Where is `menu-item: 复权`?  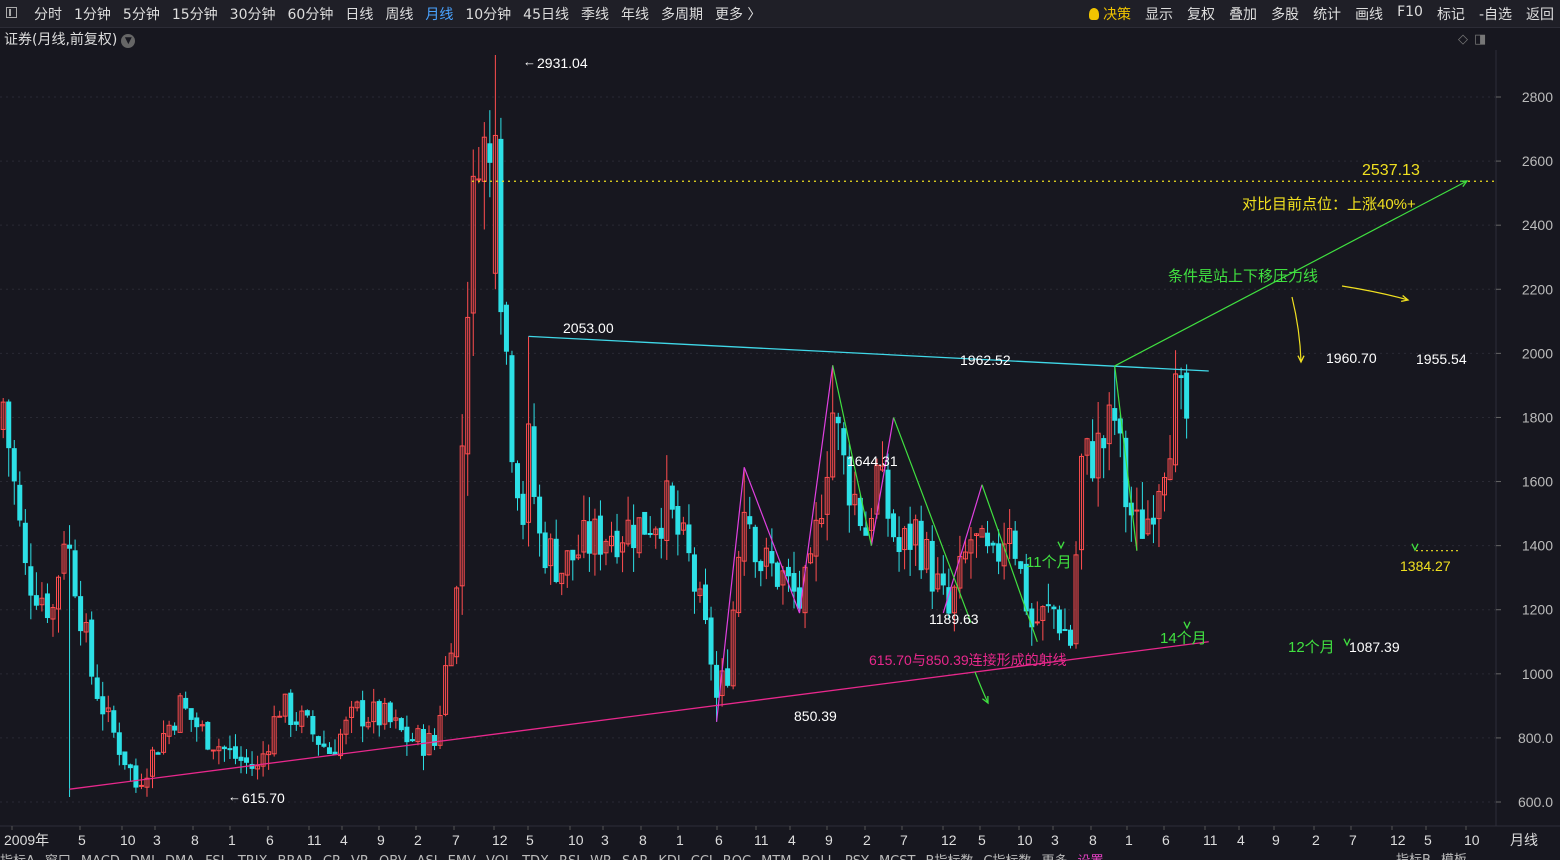 menu-item: 复权 is located at coordinates (1201, 15).